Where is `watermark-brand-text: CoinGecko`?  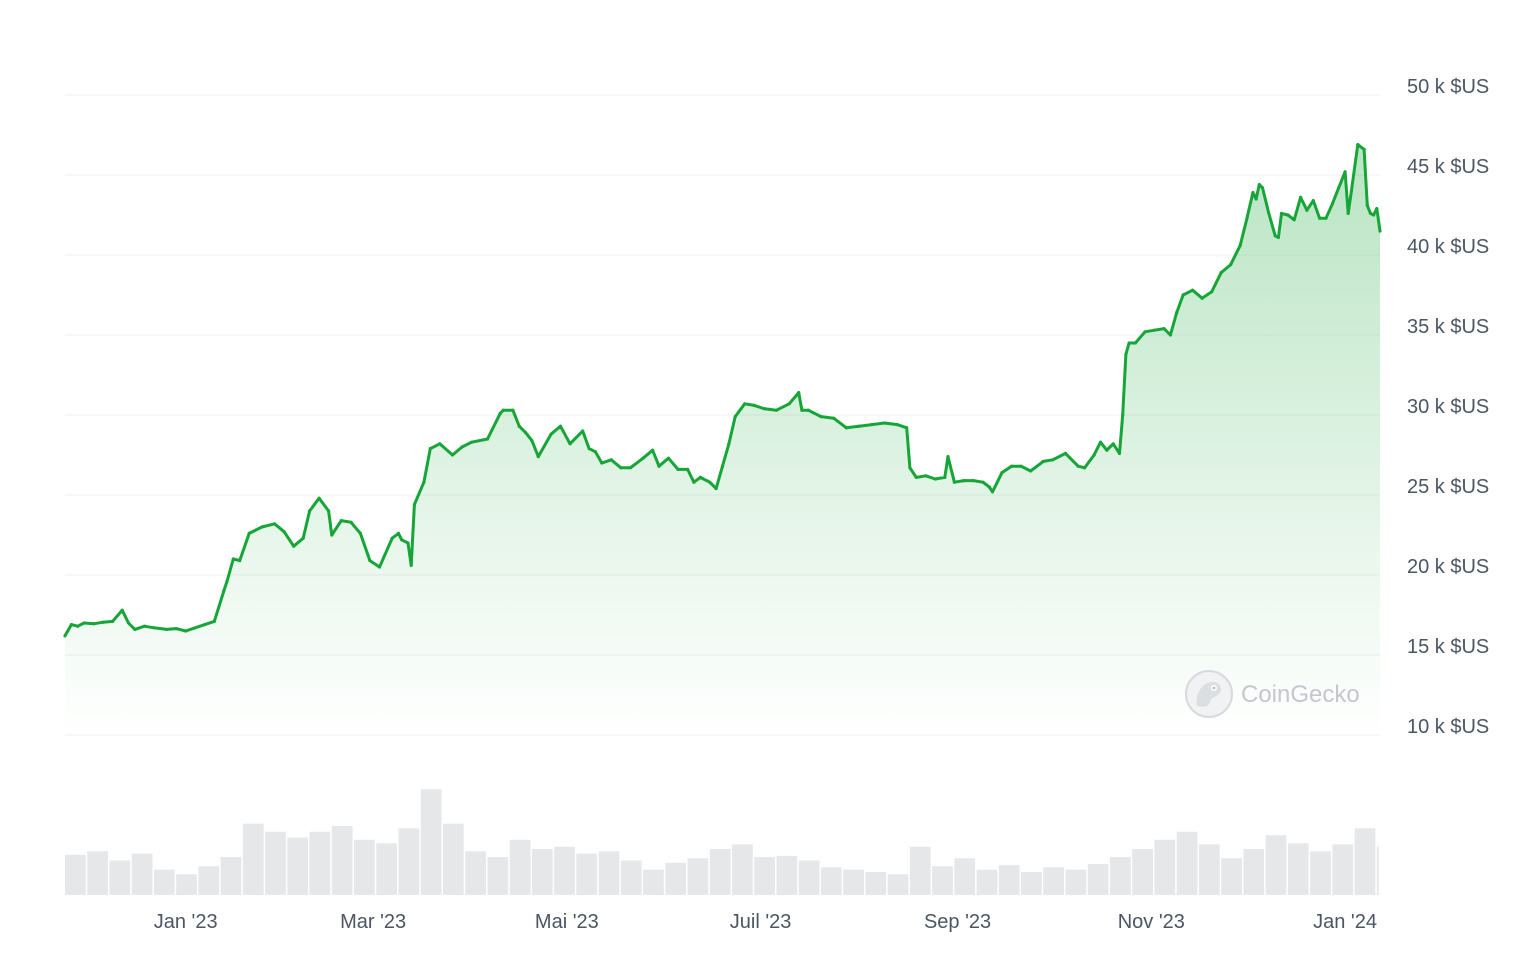 watermark-brand-text: CoinGecko is located at coordinates (1300, 694).